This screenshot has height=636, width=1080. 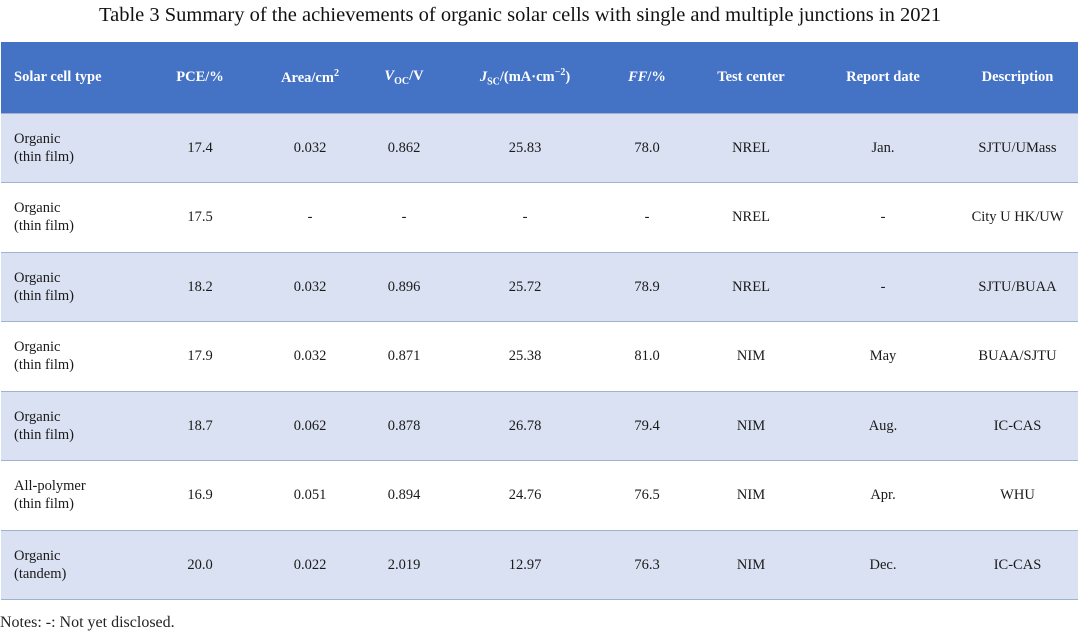 I want to click on cell-jsc: 12.97, so click(x=525, y=564).